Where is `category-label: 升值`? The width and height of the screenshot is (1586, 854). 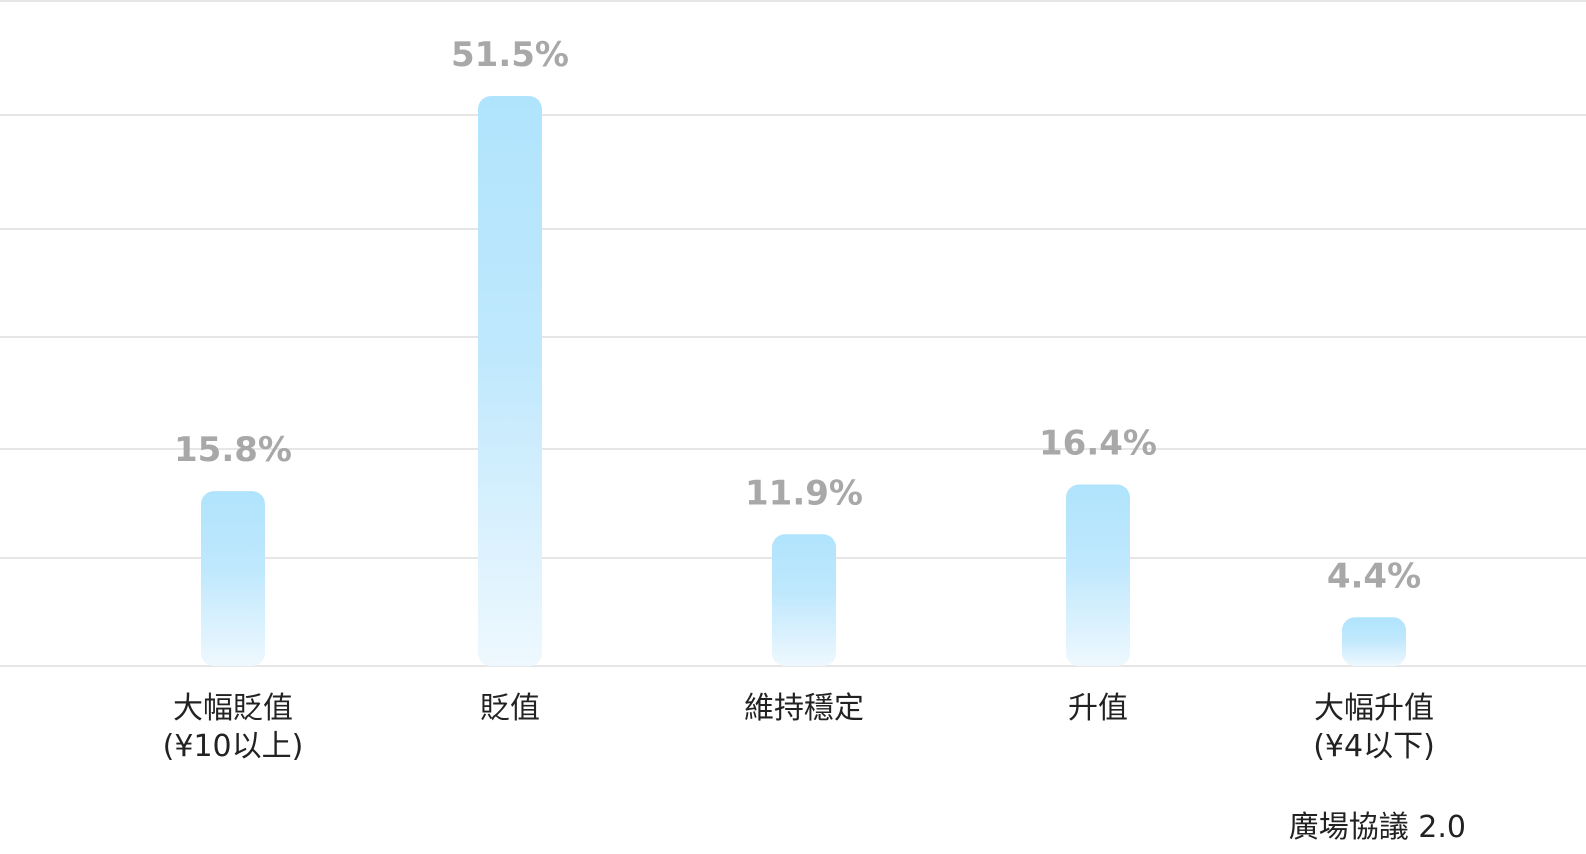
category-label: 升值 is located at coordinates (1098, 708).